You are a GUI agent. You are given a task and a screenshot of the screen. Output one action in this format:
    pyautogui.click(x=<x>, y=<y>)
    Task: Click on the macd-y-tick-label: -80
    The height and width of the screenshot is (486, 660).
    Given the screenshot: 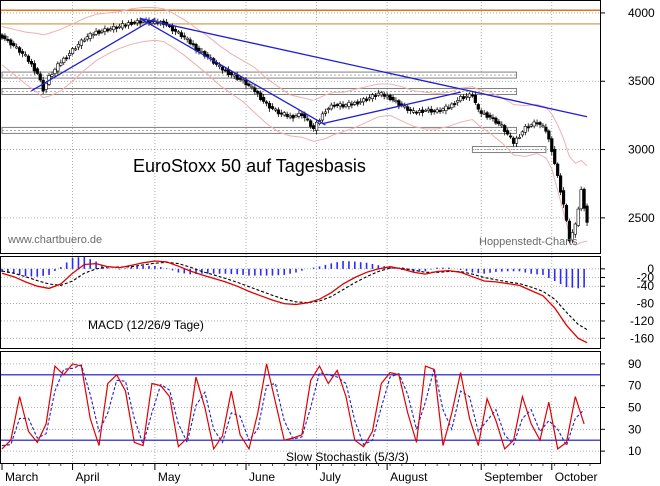 What is the action you would take?
    pyautogui.click(x=646, y=304)
    